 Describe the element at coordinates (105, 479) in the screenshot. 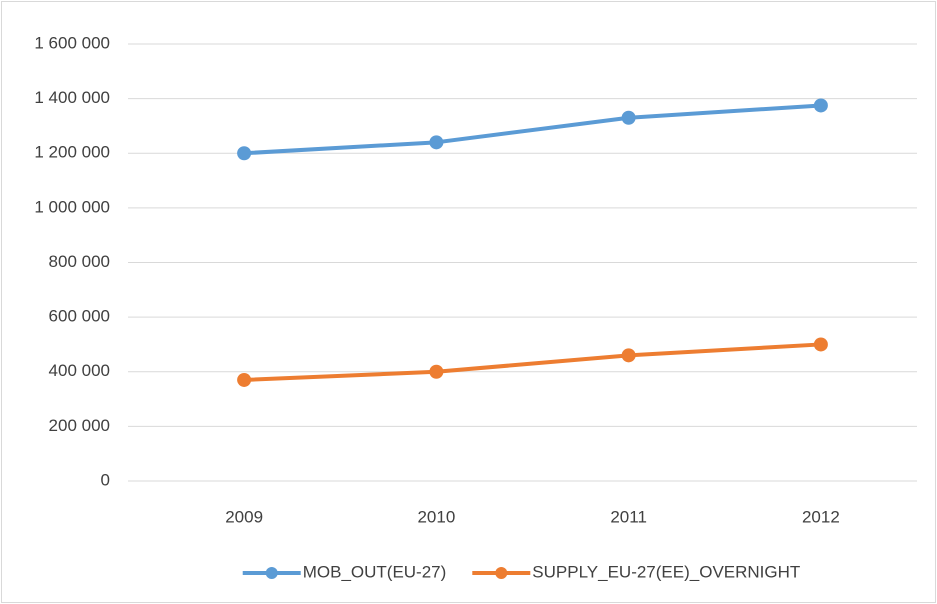

I see `y-tick-label: 0` at that location.